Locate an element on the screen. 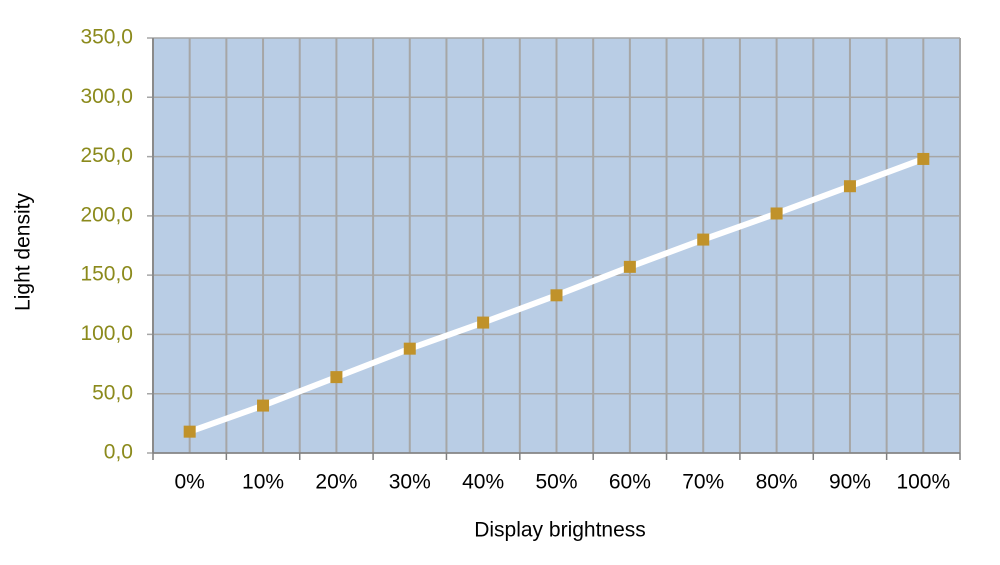  x-axis-title: Display brightness is located at coordinates (560, 530).